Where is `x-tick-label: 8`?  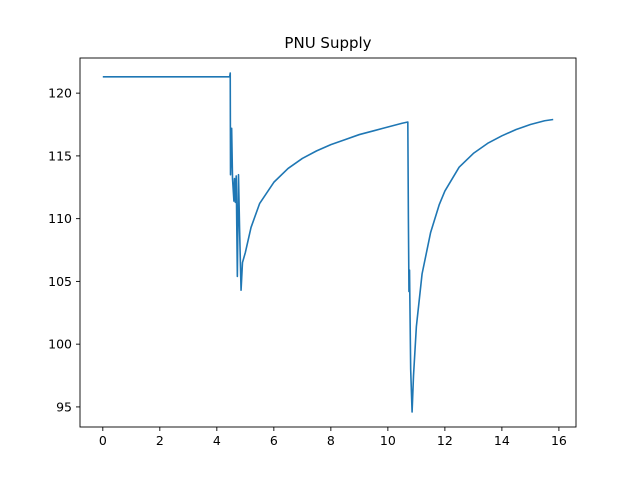 x-tick-label: 8 is located at coordinates (331, 440).